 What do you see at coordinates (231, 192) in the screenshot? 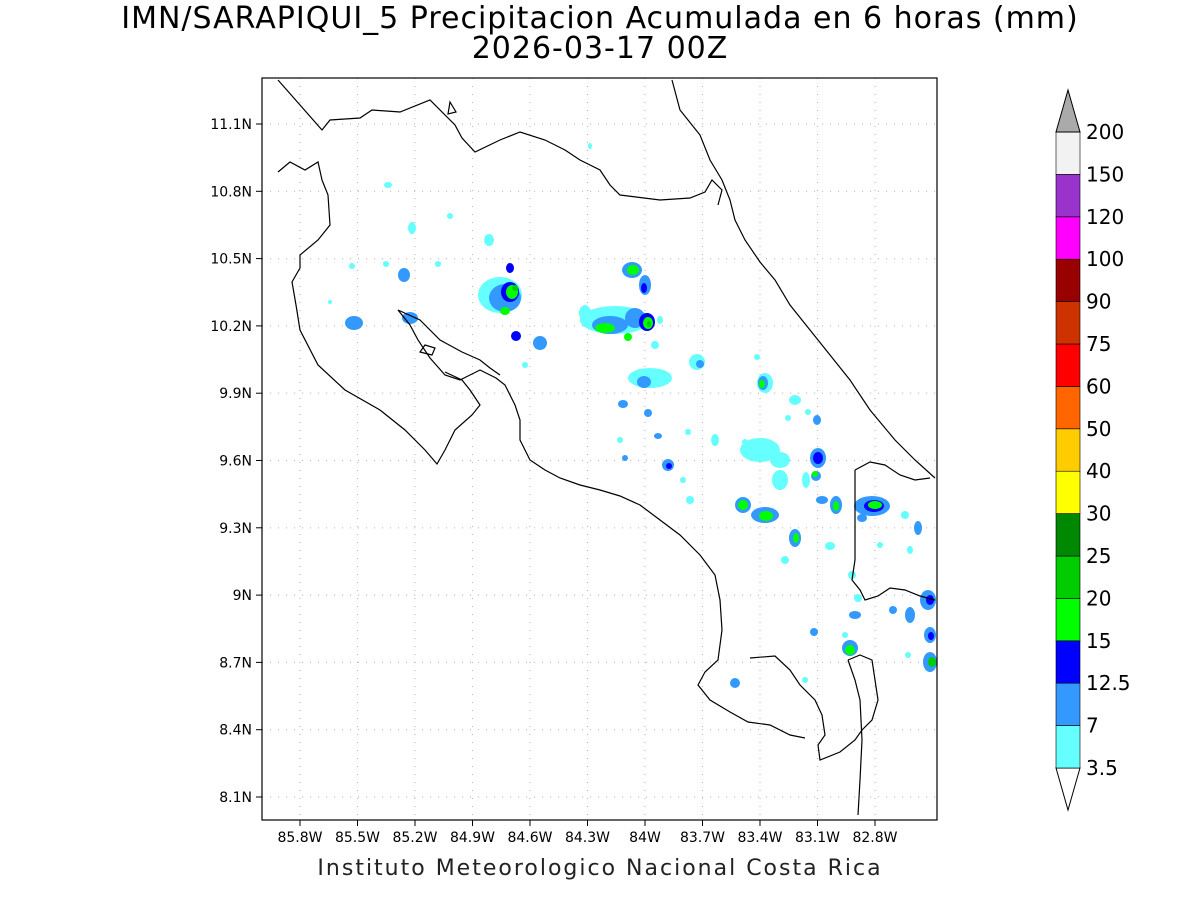
I see `y-tick-label: 10.8N` at bounding box center [231, 192].